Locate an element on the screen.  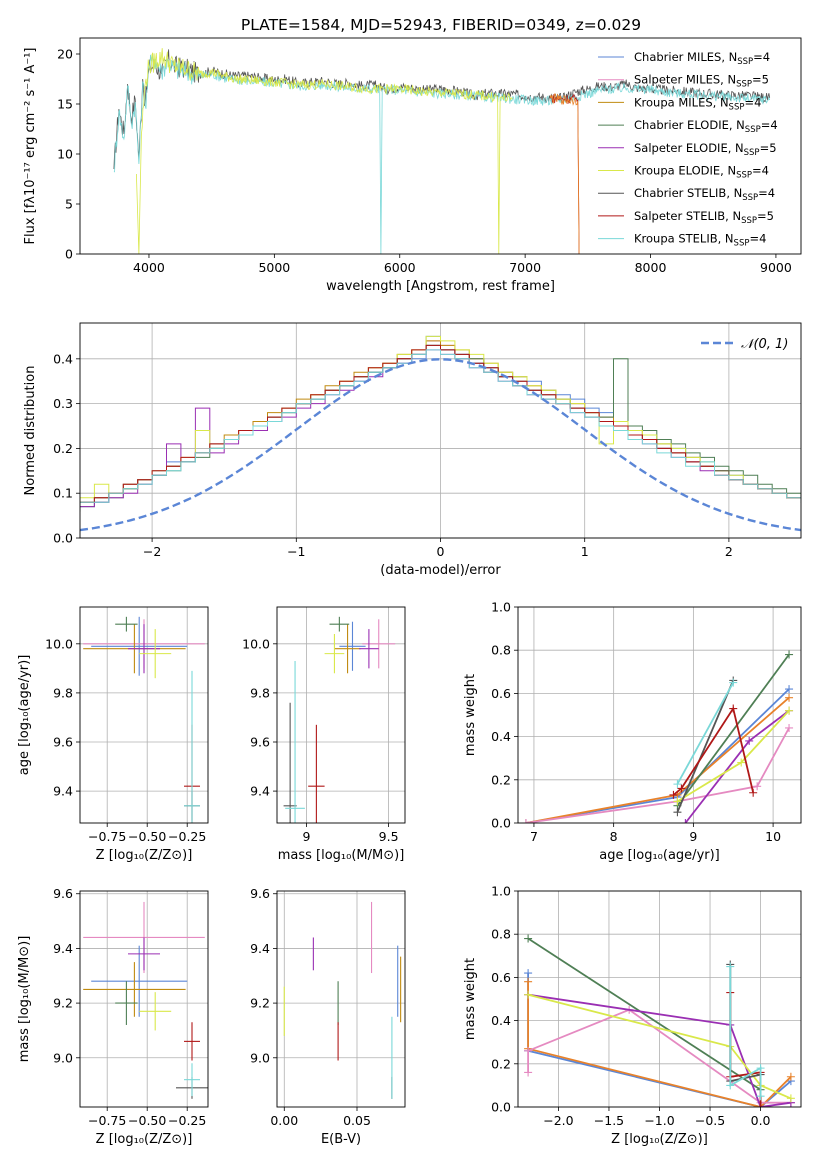
x-tick-label: 5000 is located at coordinates (274, 267).